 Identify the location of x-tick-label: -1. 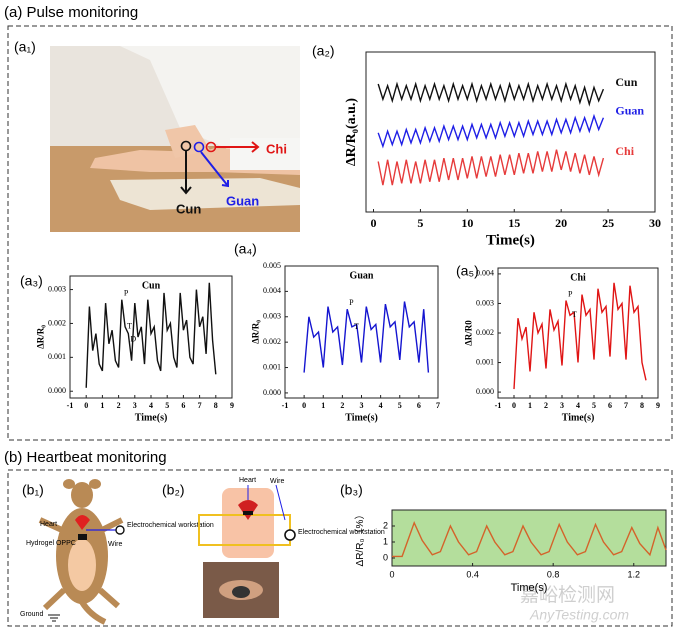
(498, 405).